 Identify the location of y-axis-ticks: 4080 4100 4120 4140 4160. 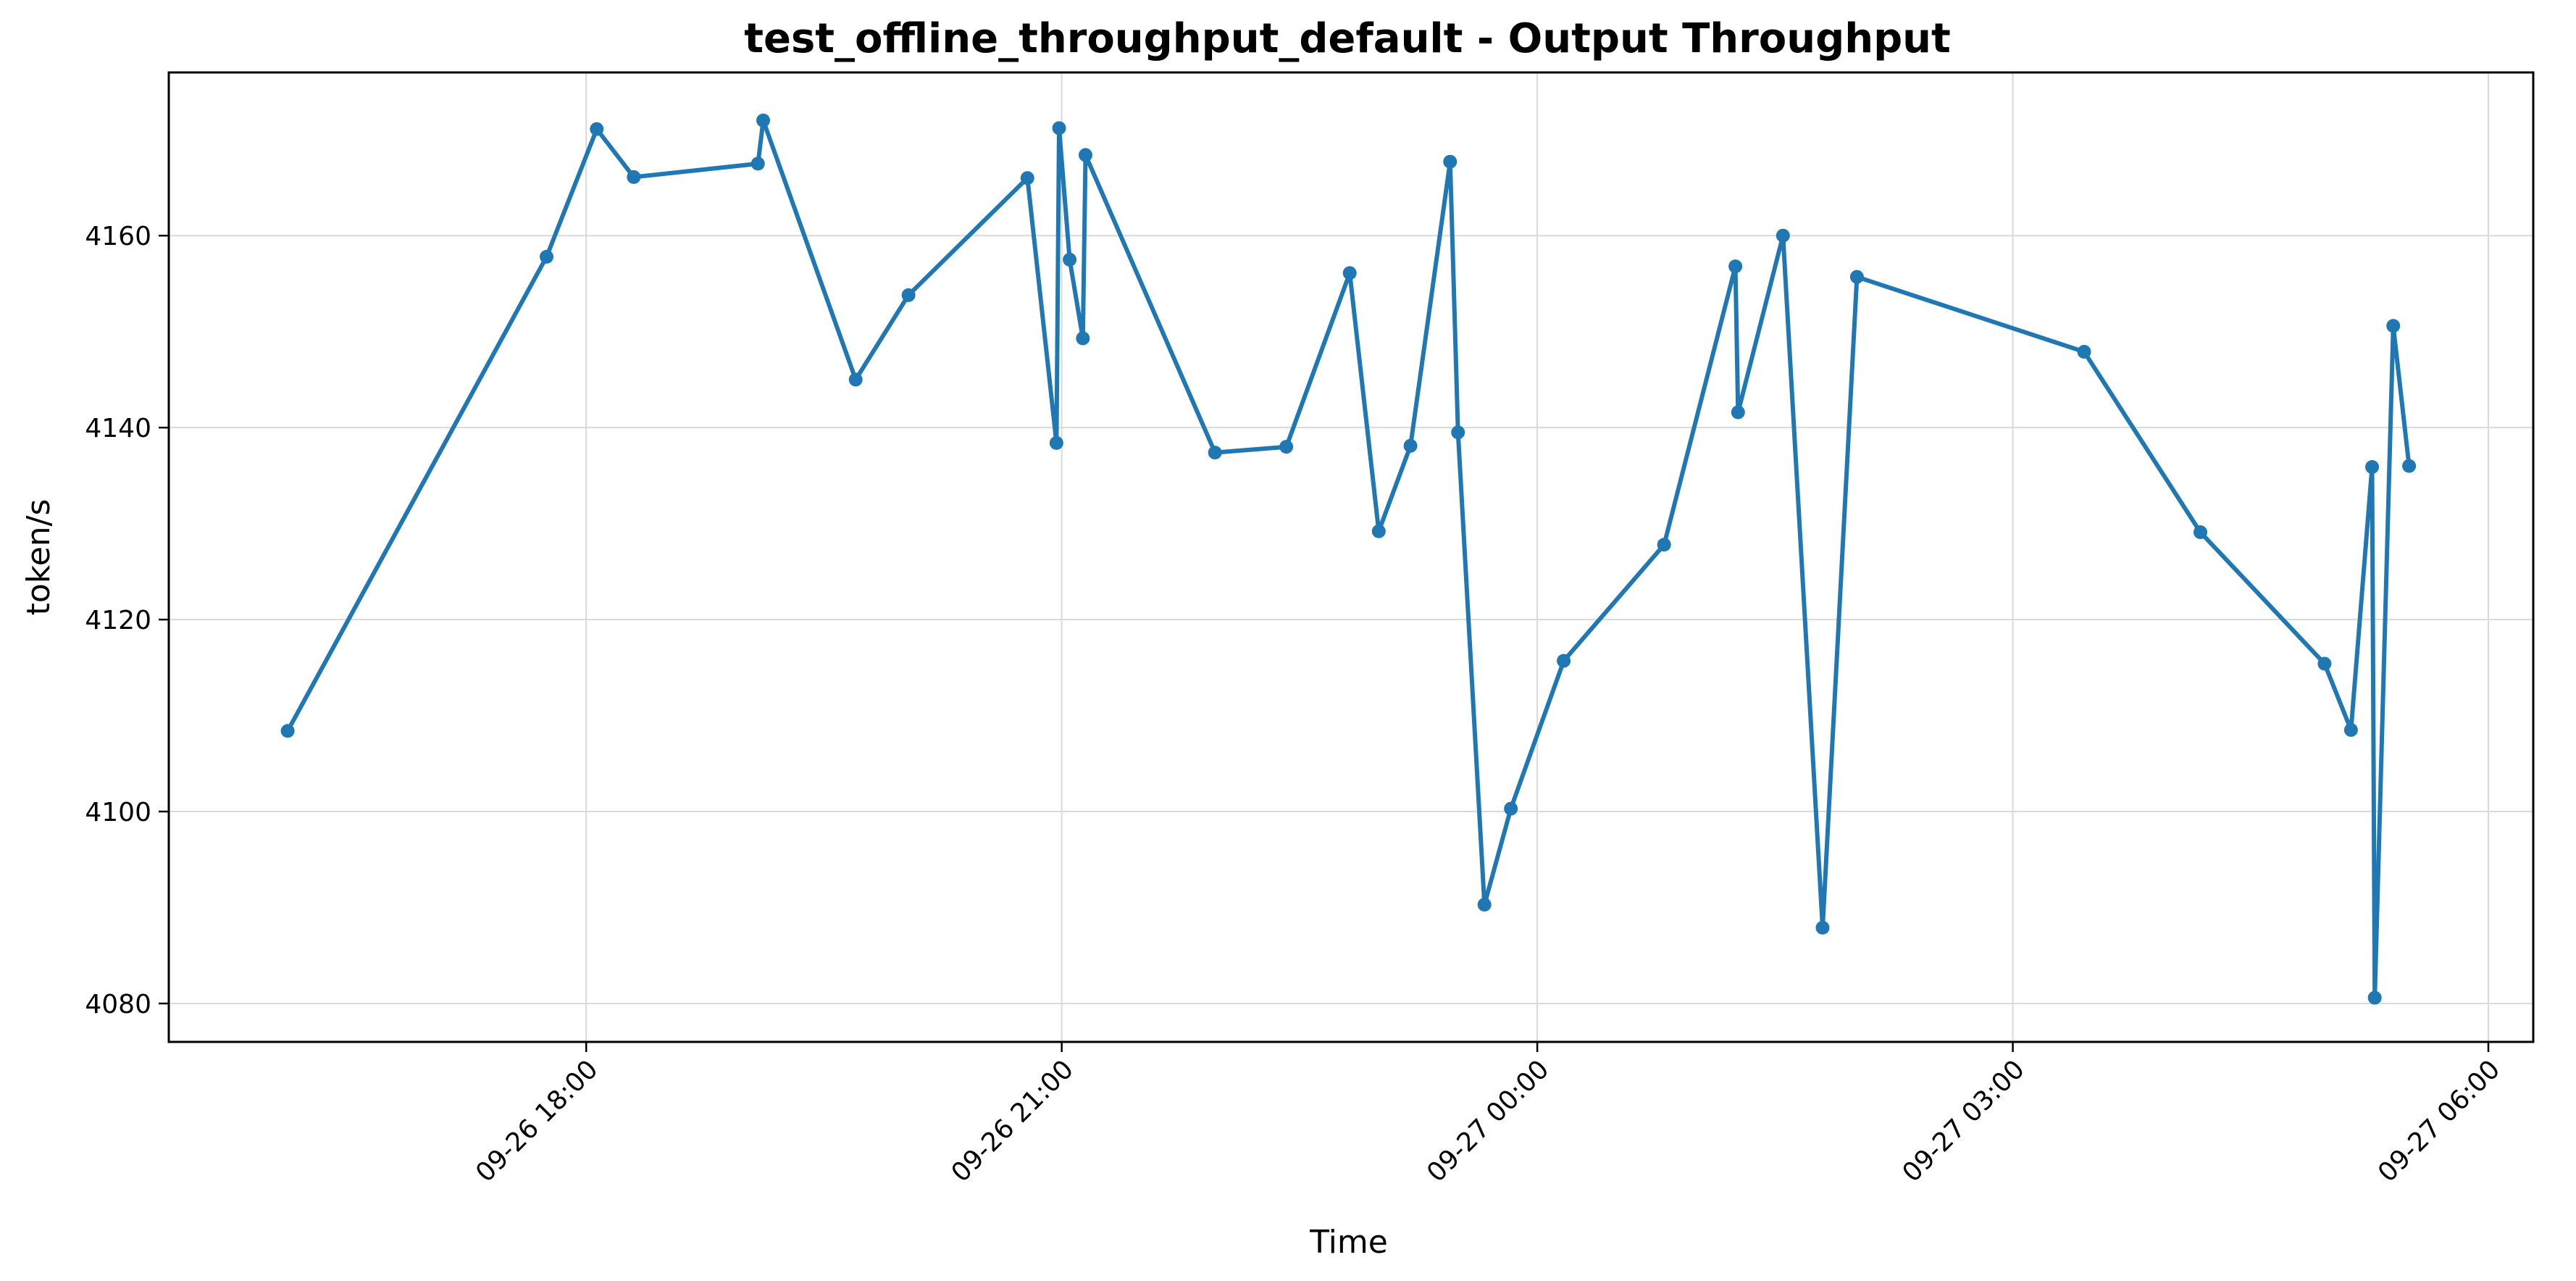
(127, 620).